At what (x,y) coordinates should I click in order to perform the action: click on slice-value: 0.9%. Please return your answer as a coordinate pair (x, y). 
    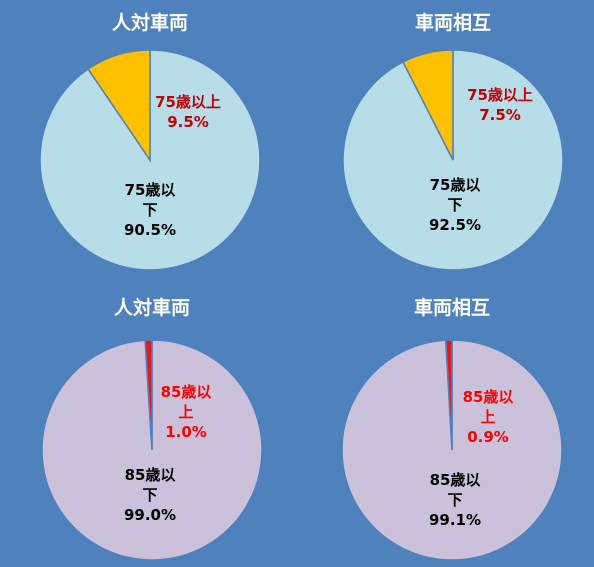
    Looking at the image, I should click on (488, 437).